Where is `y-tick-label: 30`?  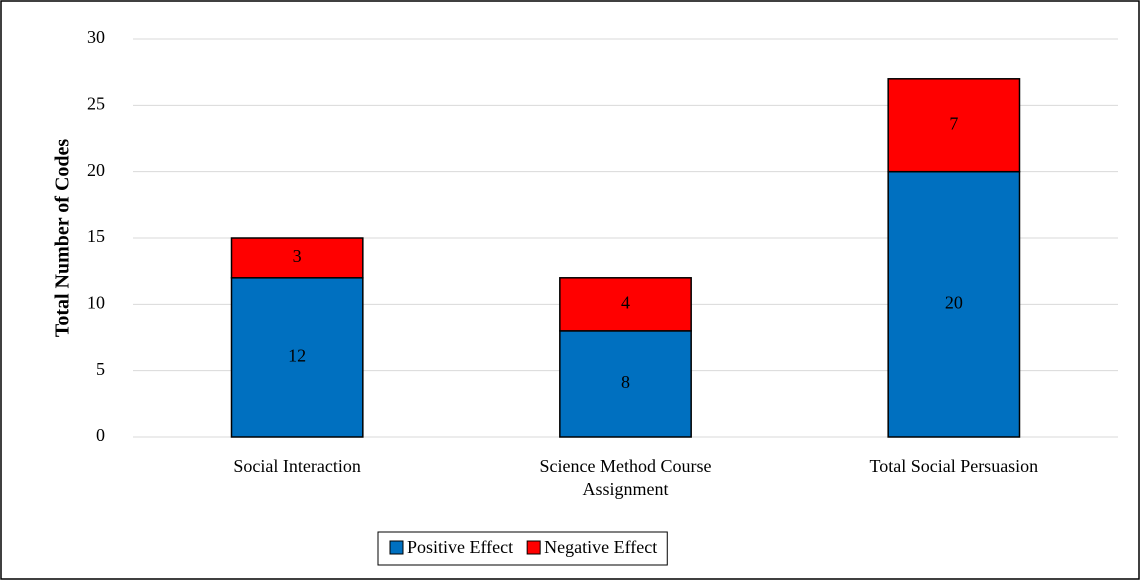 y-tick-label: 30 is located at coordinates (96, 37).